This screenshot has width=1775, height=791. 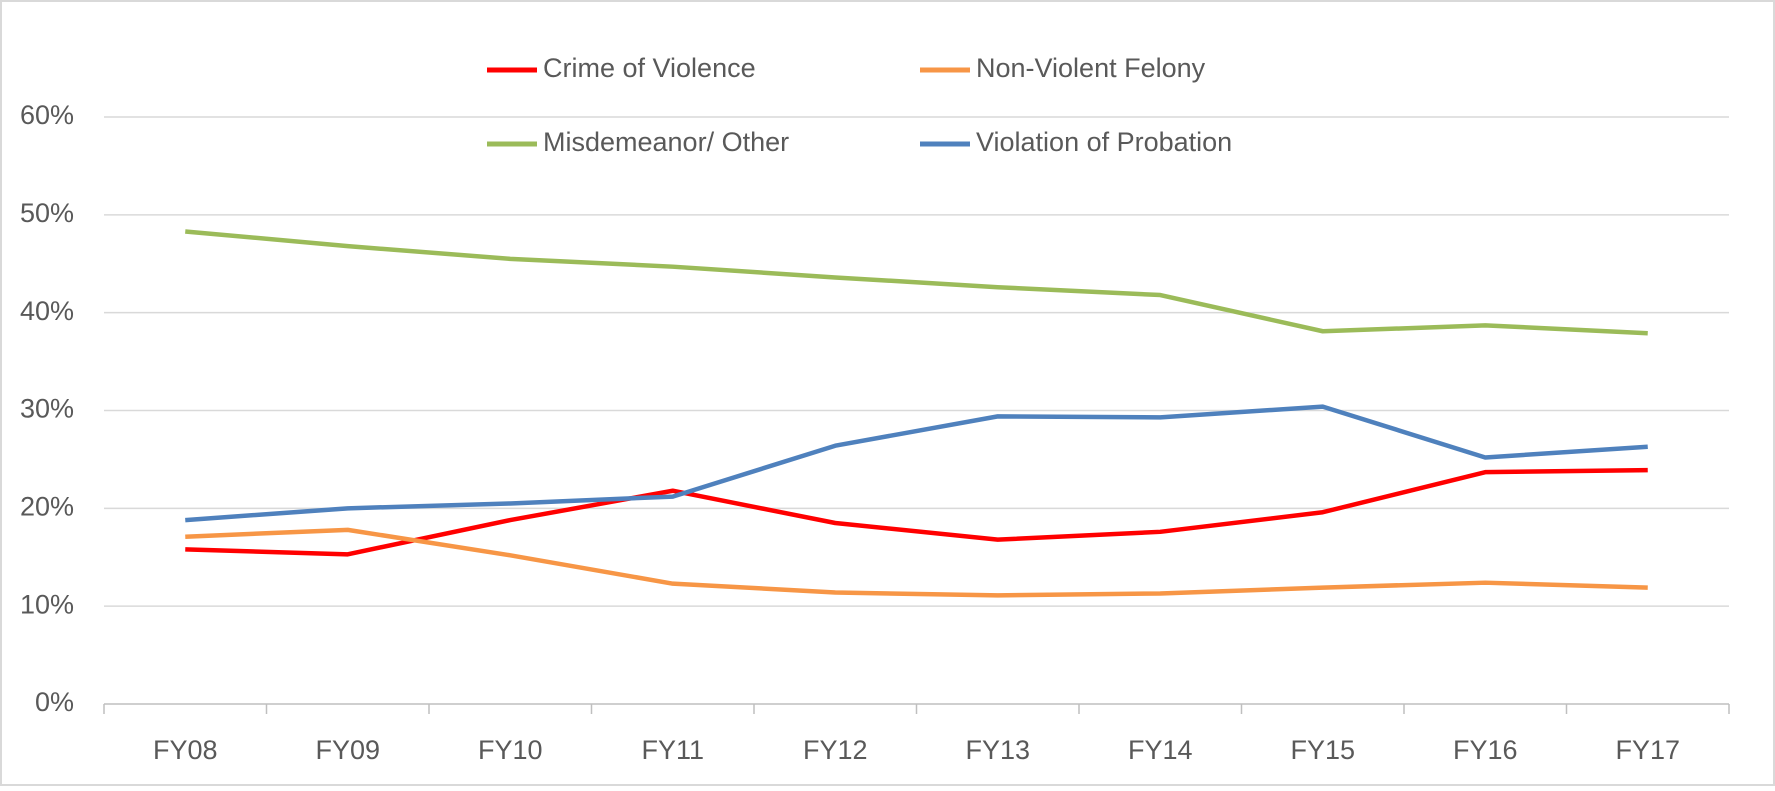 What do you see at coordinates (1322, 750) in the screenshot?
I see `x-tick-label: FY15` at bounding box center [1322, 750].